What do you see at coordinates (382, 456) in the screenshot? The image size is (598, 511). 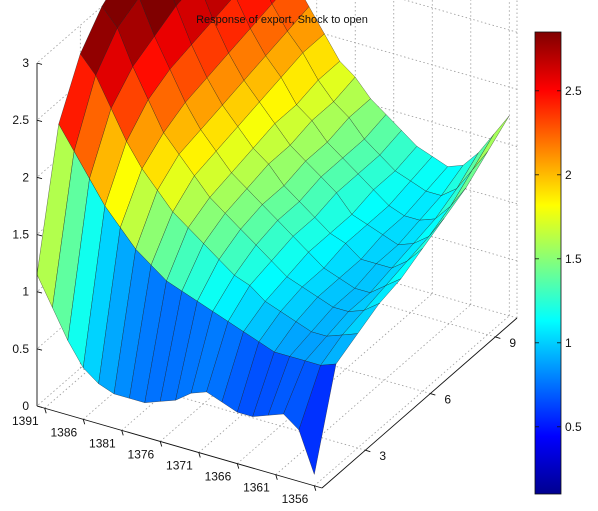 I see `y-tick-label: 3` at bounding box center [382, 456].